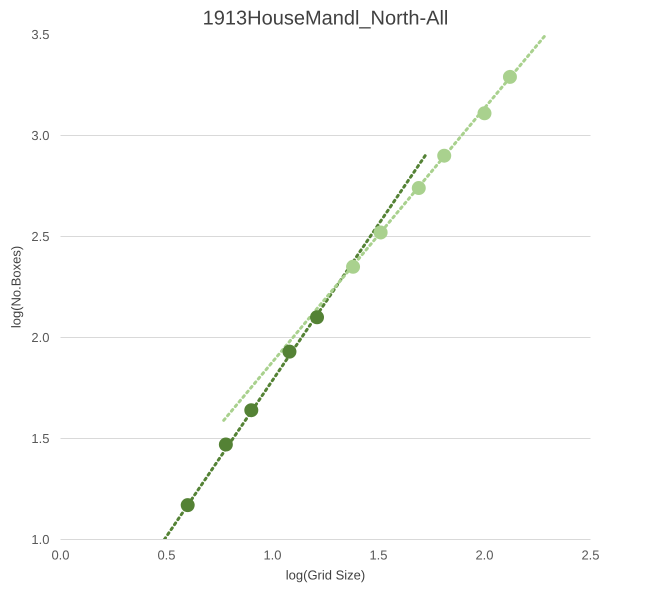  I want to click on x-axis-title: log(Grid Size), so click(326, 575).